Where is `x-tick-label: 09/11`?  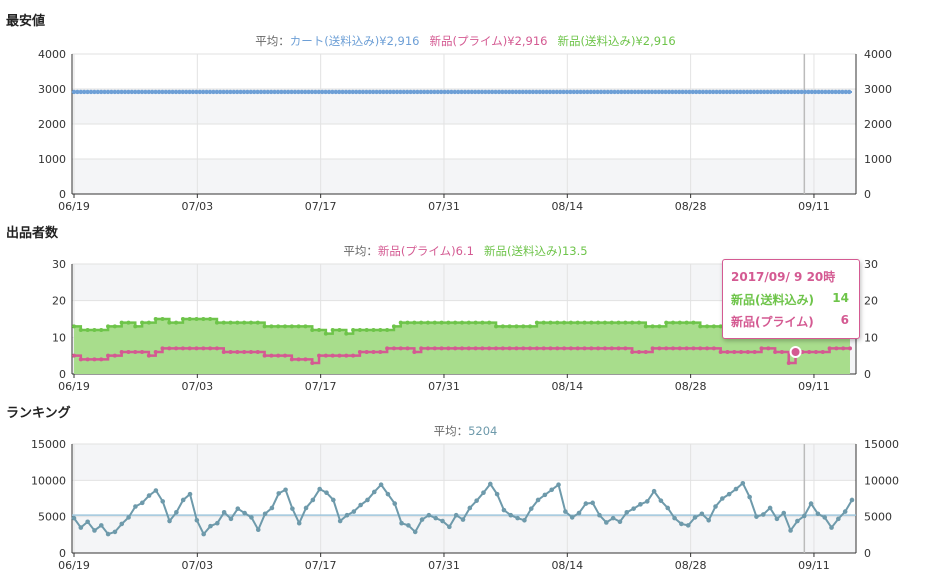
x-tick-label: 09/11 is located at coordinates (814, 565).